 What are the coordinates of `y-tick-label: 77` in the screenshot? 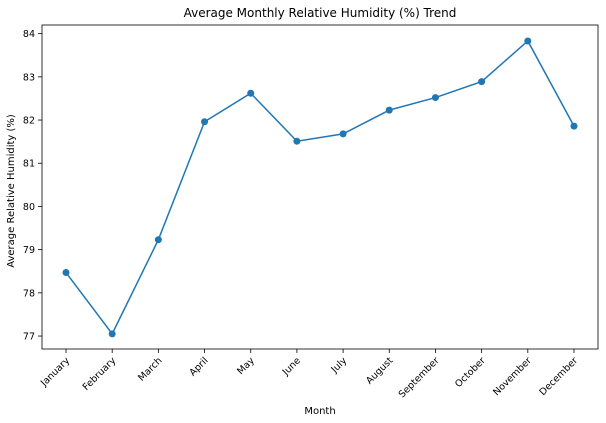 It's located at (29, 337).